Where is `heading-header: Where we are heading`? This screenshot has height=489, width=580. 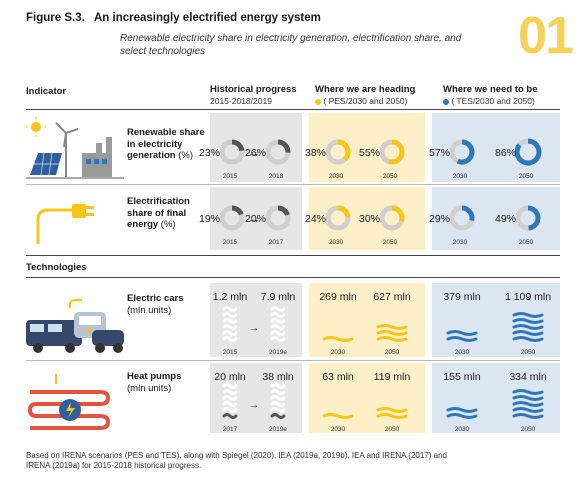
heading-header: Where we are heading is located at coordinates (365, 89).